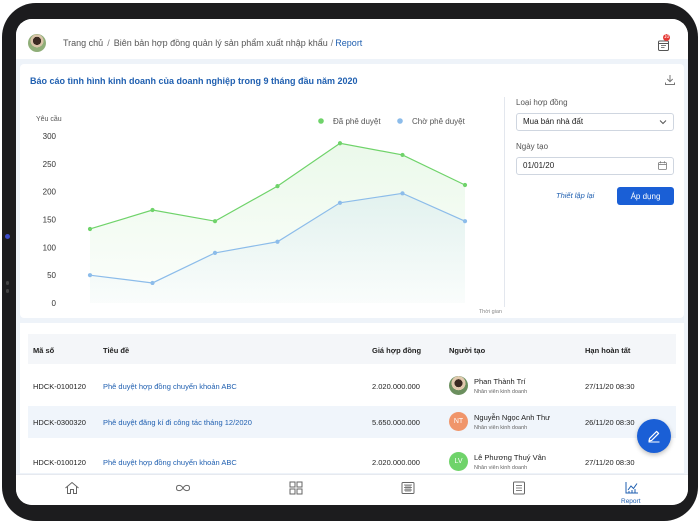  I want to click on bottom-nav: Report, so click(352, 489).